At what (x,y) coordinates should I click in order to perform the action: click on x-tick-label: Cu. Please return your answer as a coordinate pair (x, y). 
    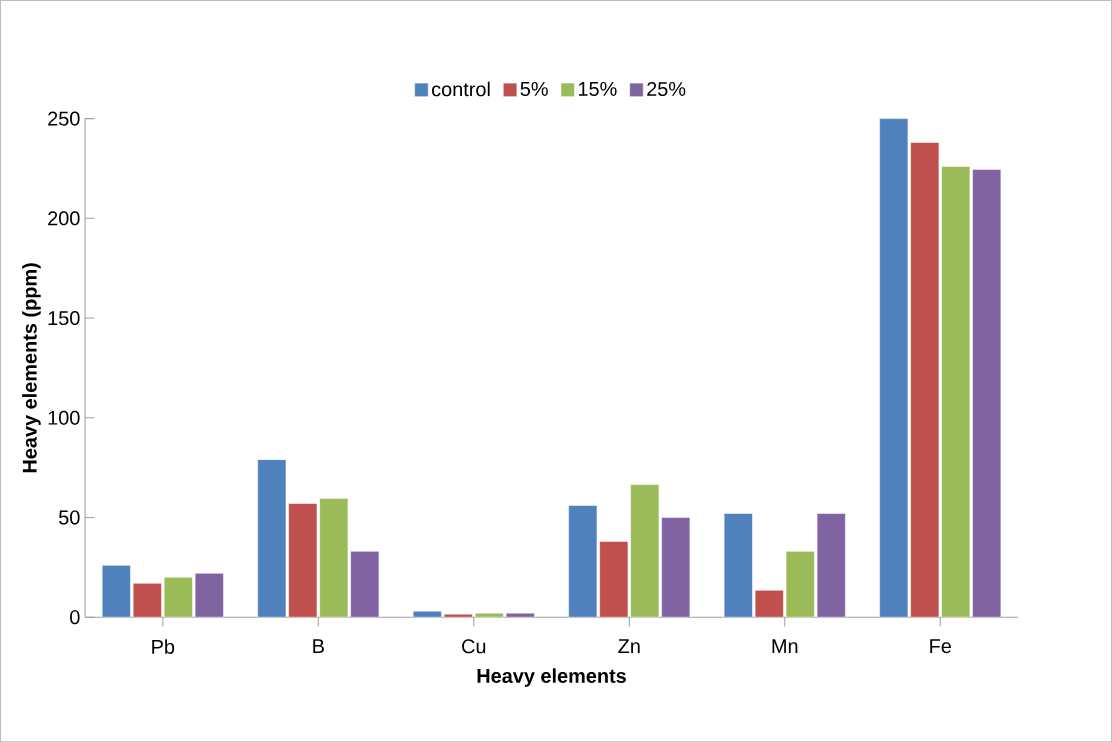
    Looking at the image, I should click on (474, 646).